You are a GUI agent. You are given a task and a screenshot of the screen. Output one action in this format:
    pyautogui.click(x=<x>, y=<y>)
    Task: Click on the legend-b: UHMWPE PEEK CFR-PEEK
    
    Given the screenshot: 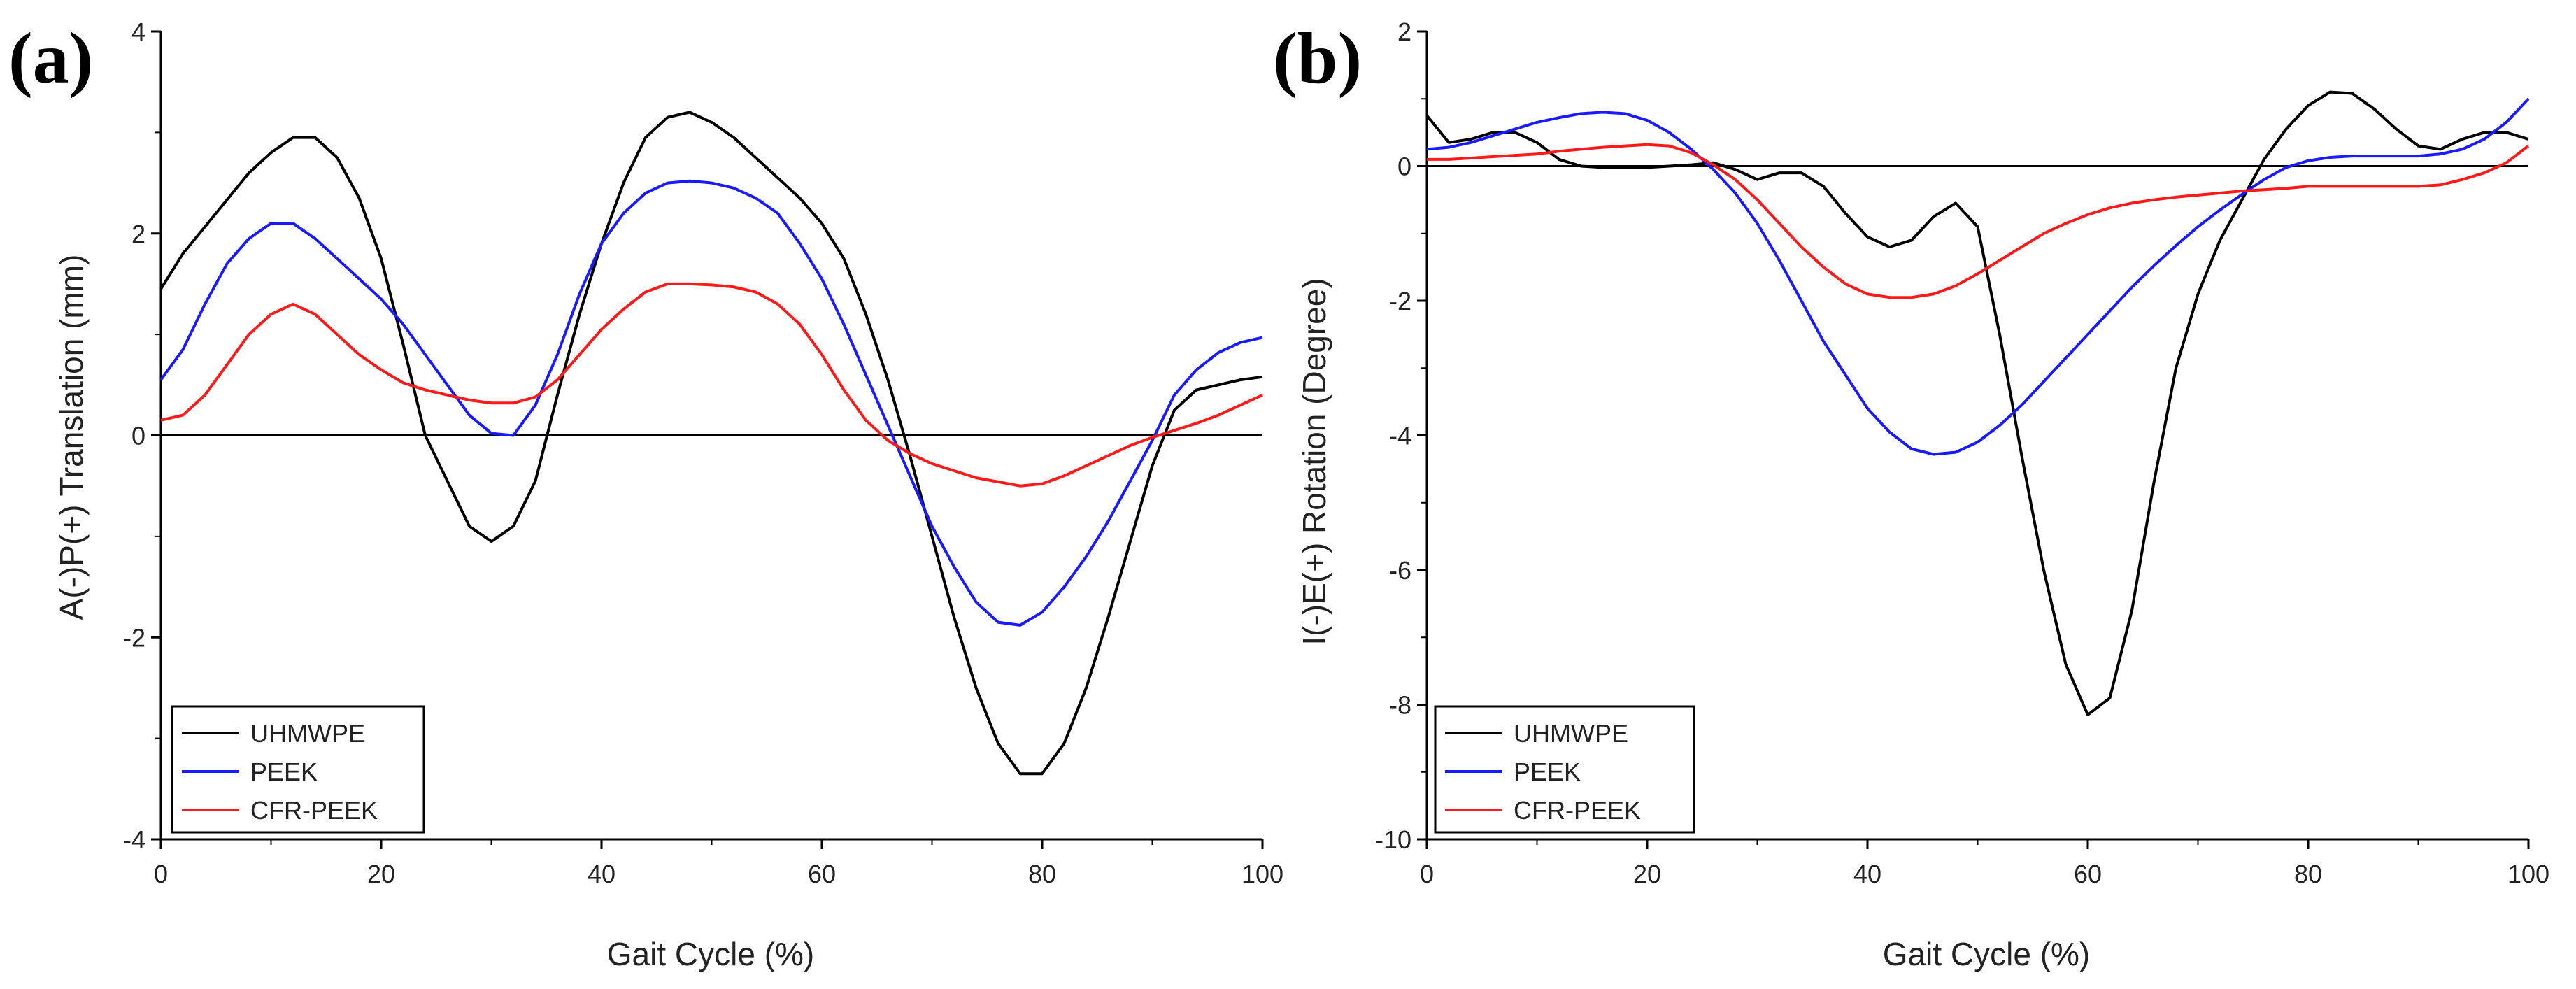 What is the action you would take?
    pyautogui.click(x=1564, y=769)
    